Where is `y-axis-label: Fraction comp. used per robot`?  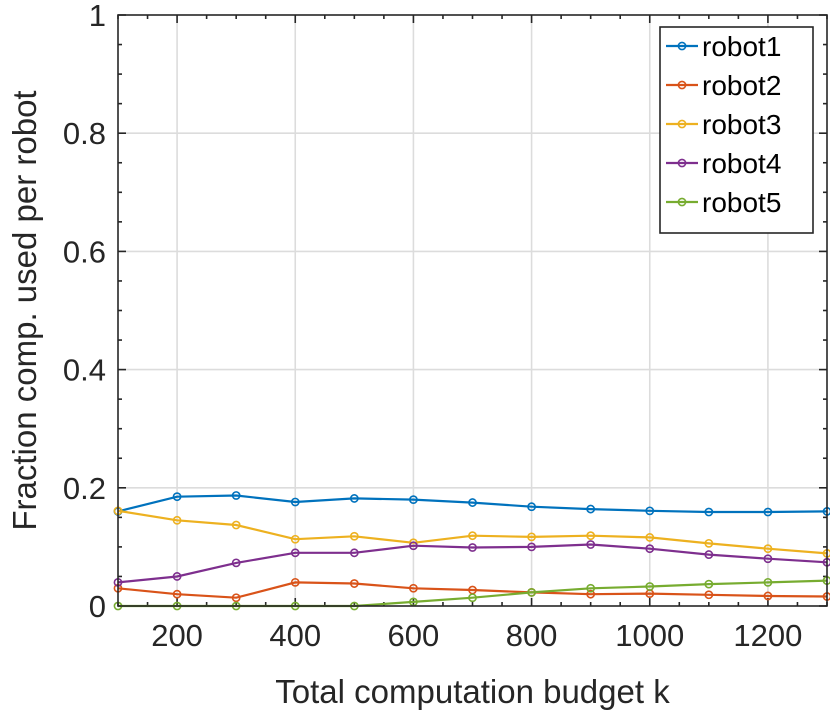 y-axis-label: Fraction comp. used per robot is located at coordinates (24, 310).